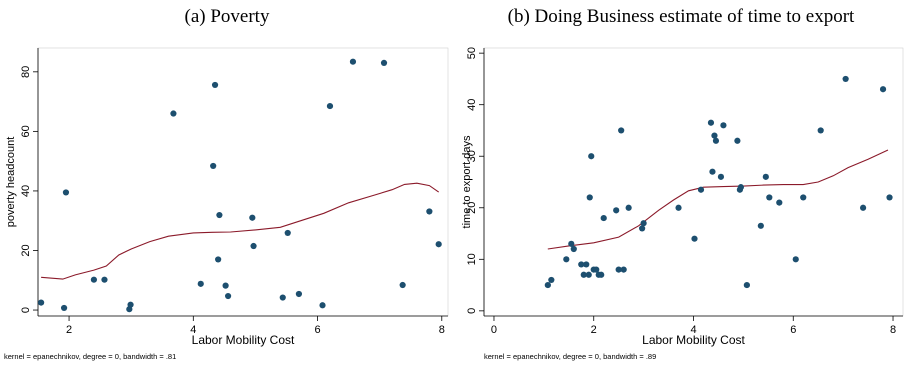 This screenshot has height=367, width=908. Describe the element at coordinates (494, 330) in the screenshot. I see `panel-b-x-tick-label: 0` at that location.